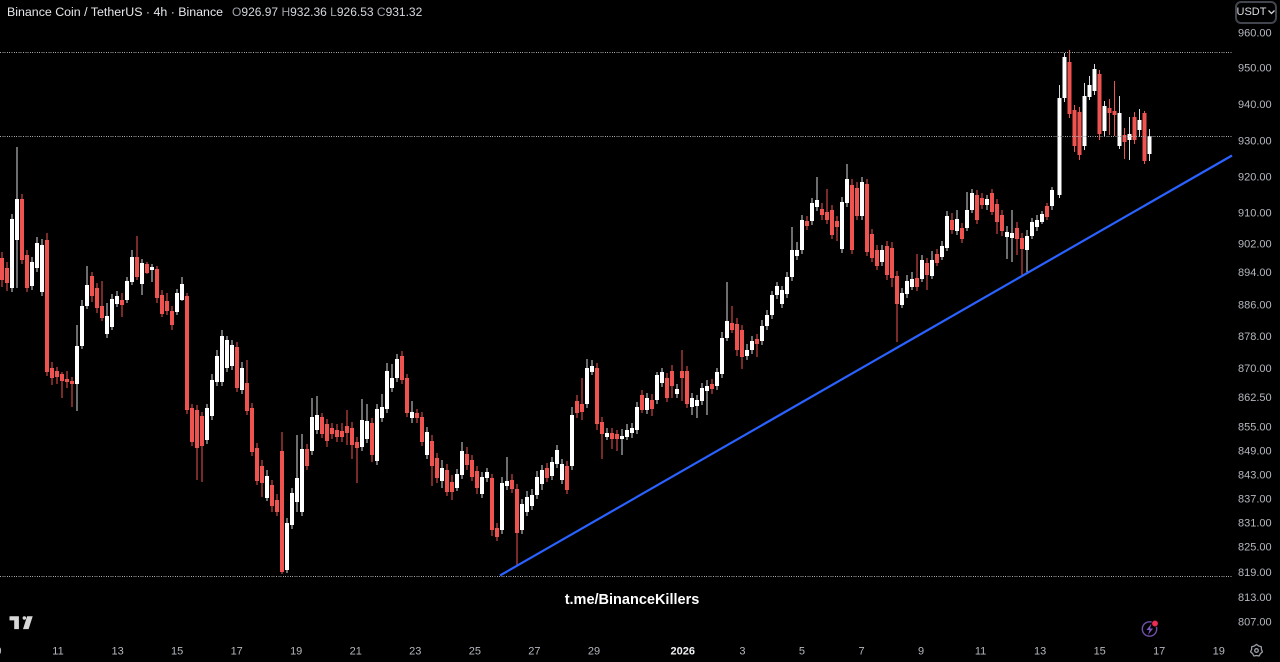 This screenshot has height=662, width=1280. I want to click on svg-text: 27, so click(534, 652).